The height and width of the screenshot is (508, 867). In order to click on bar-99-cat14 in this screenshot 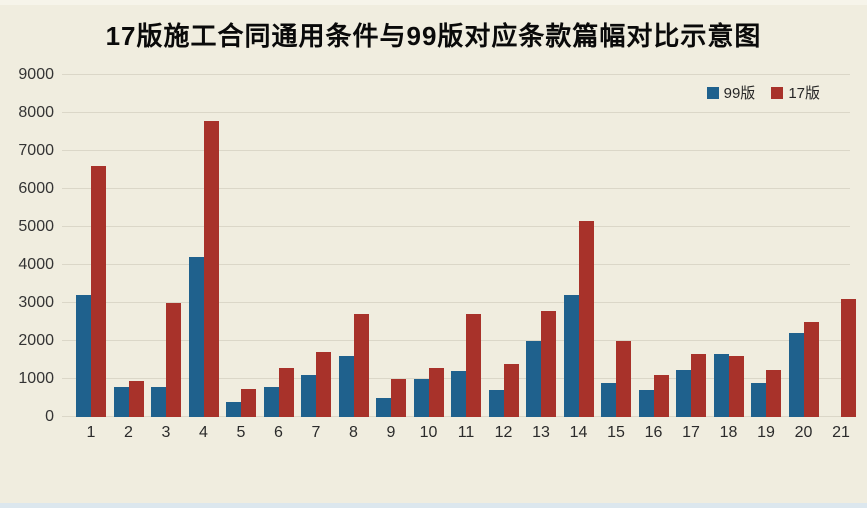, I will do `click(571, 356)`.